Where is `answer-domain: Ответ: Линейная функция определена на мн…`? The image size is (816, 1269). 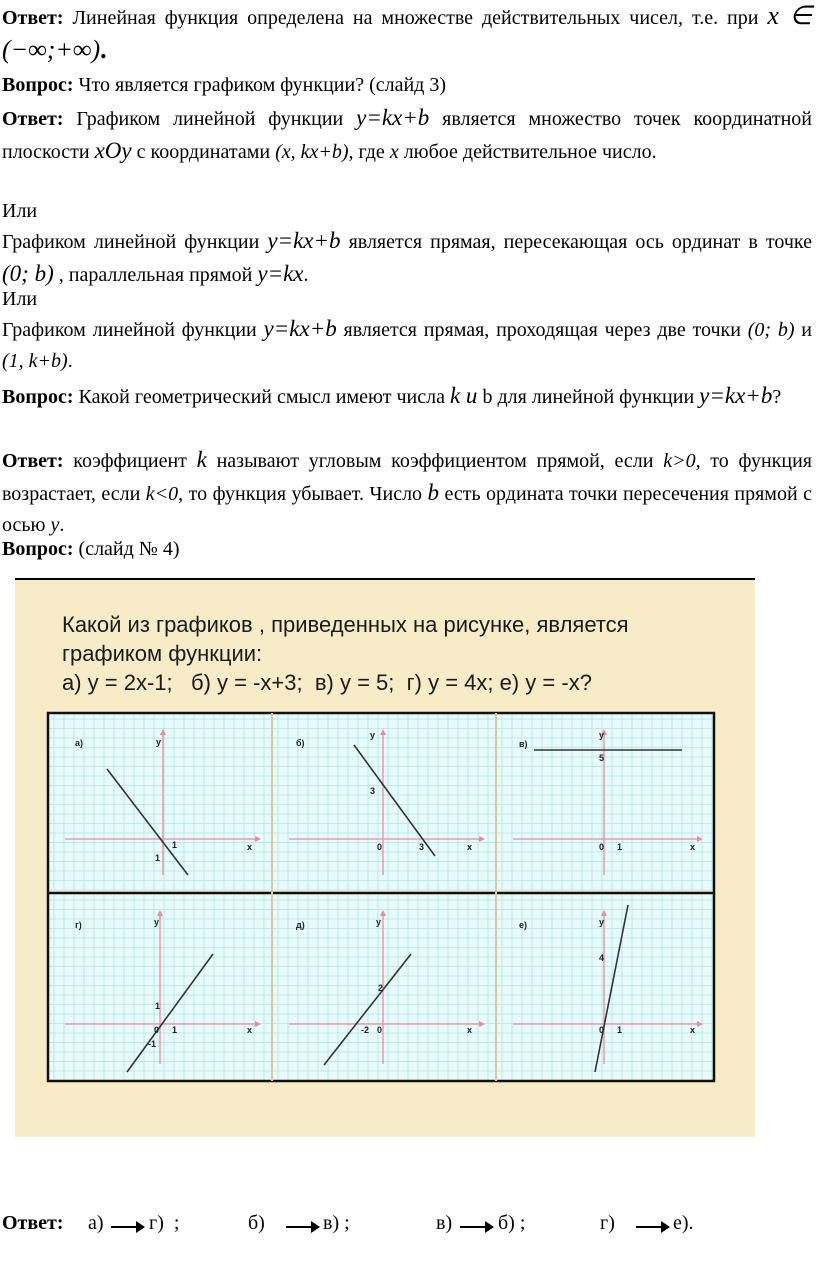 answer-domain: Ответ: Линейная функция определена на мн… is located at coordinates (407, 34).